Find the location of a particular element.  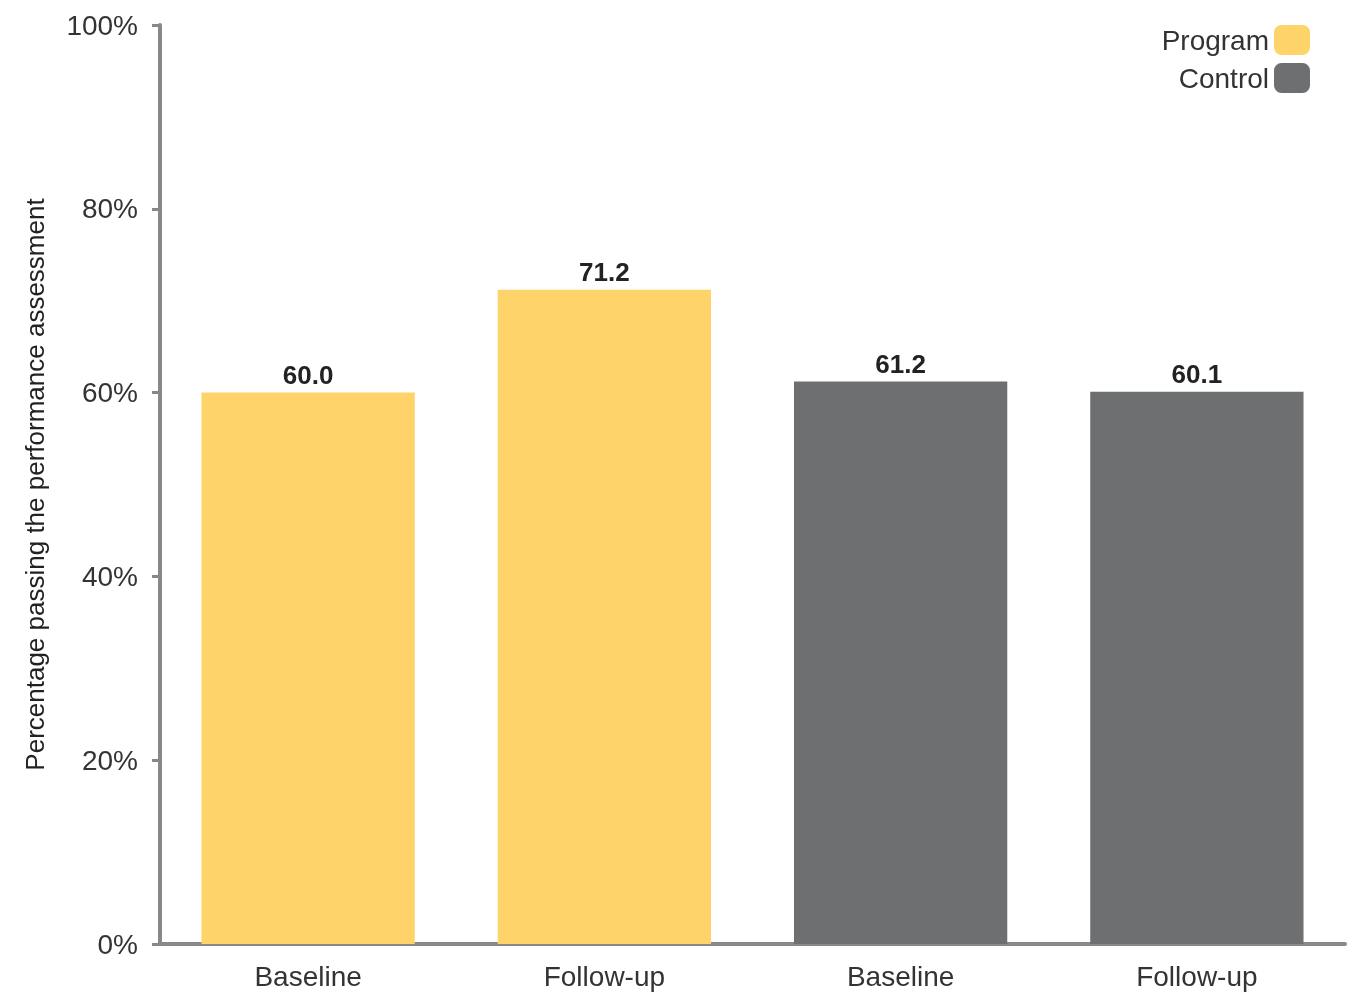

y-tick-label: 20% is located at coordinates (109, 760).